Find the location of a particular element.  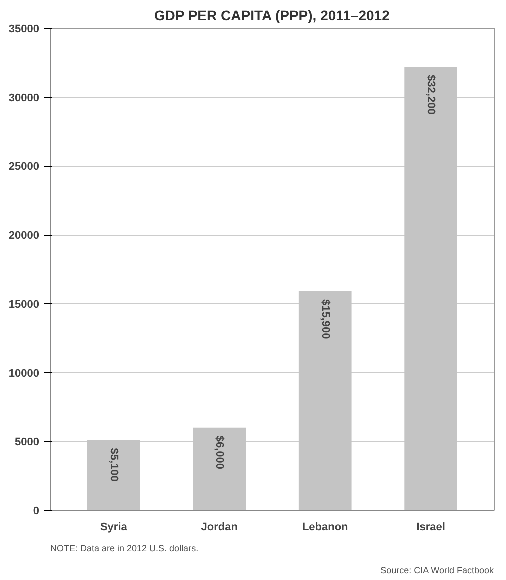

y-tick-label: 20000 is located at coordinates (24, 236).